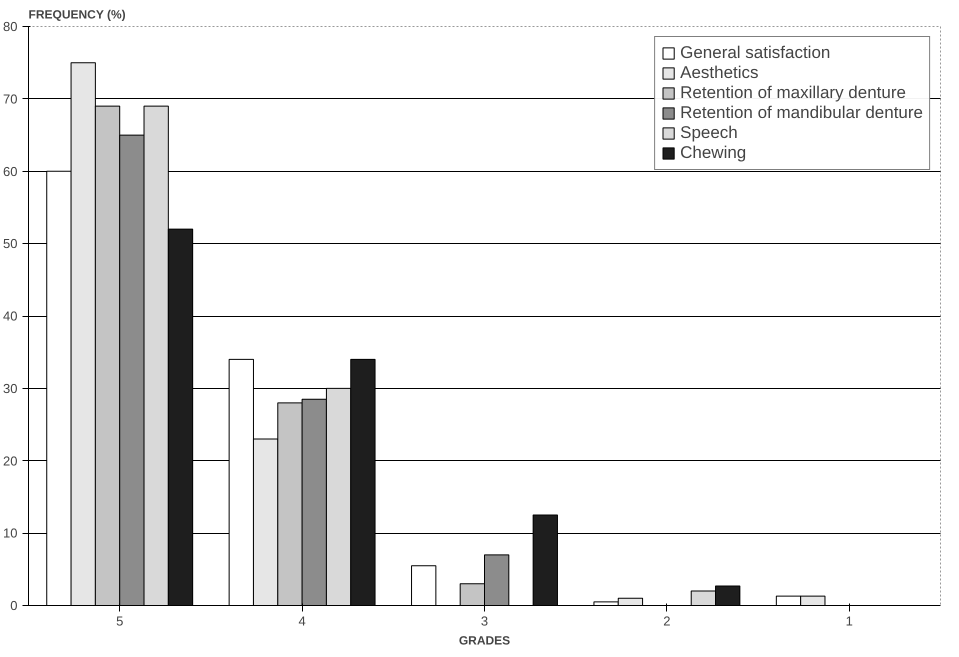 Image resolution: width=959 pixels, height=657 pixels. What do you see at coordinates (10, 533) in the screenshot?
I see `y-tick-label: 10` at bounding box center [10, 533].